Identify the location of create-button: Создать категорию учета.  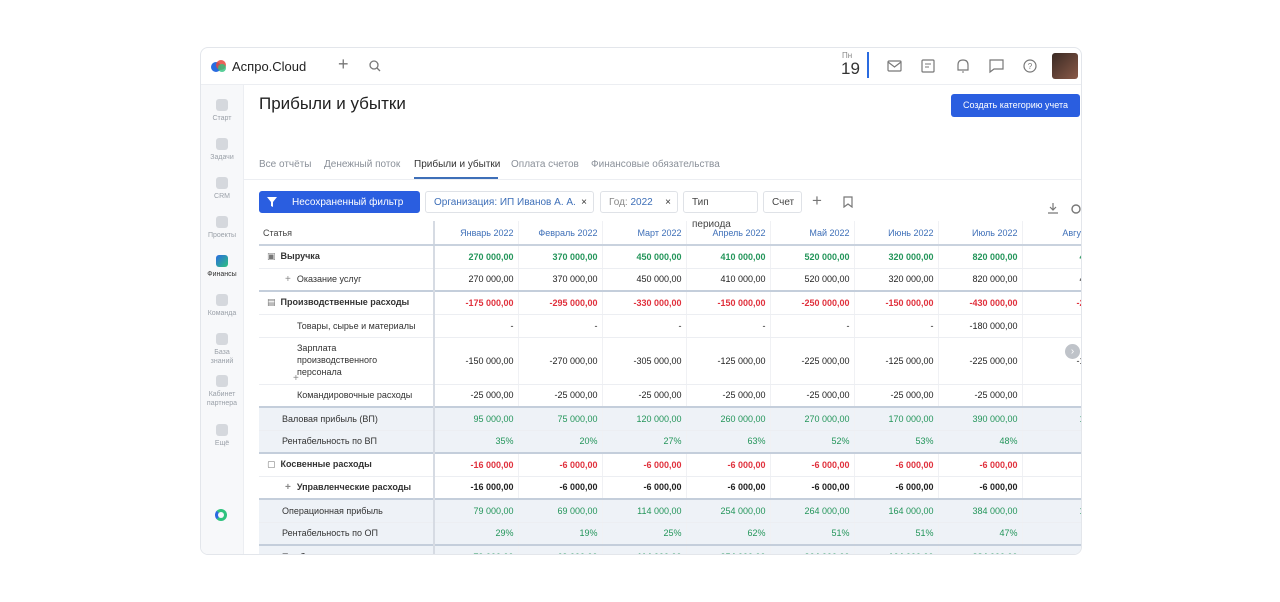
(1015, 105).